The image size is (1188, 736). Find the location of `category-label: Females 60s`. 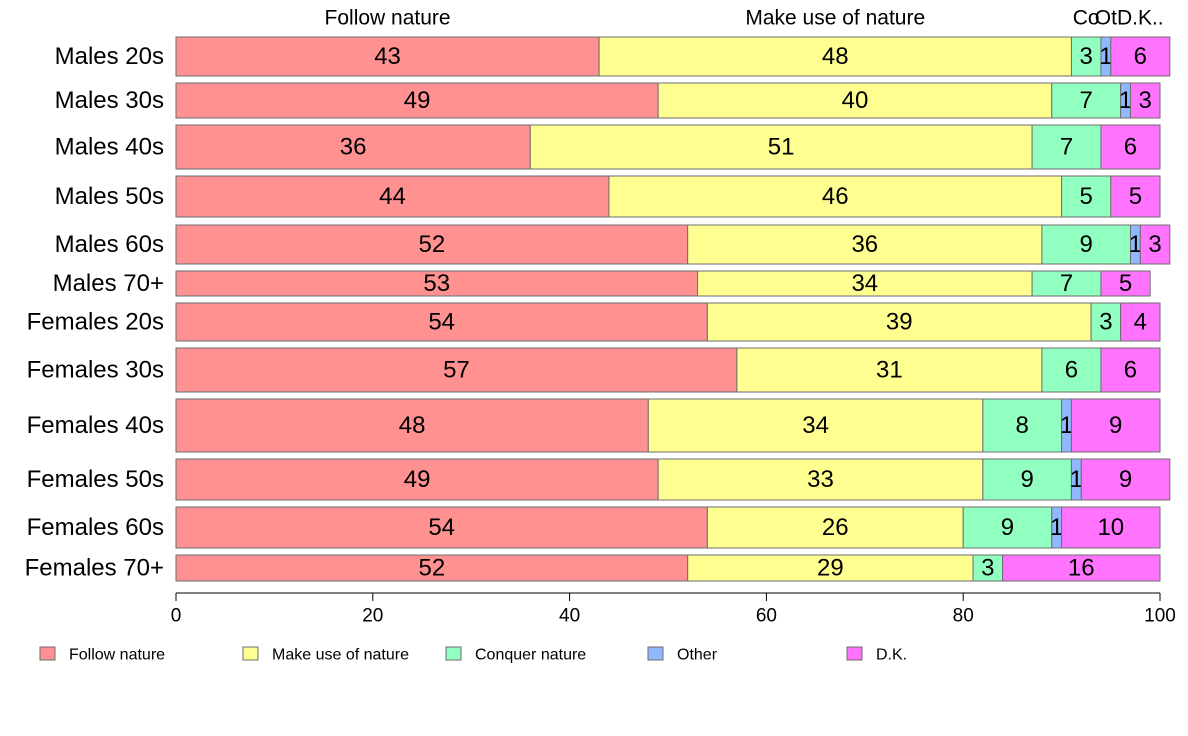

category-label: Females 60s is located at coordinates (95, 527).